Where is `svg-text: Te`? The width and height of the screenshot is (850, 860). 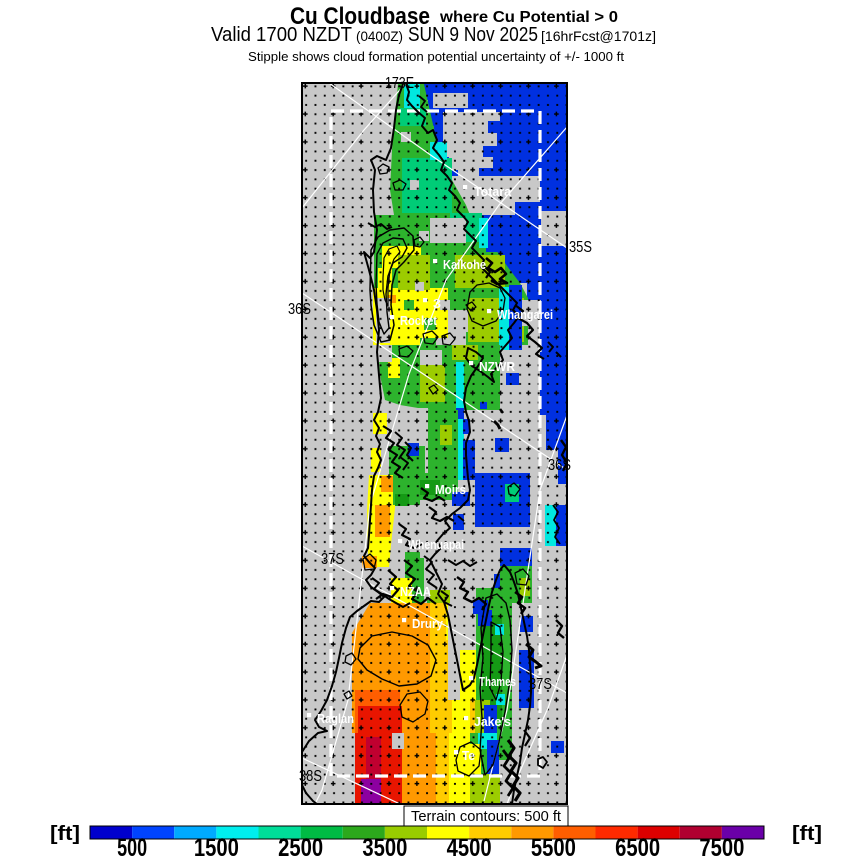
svg-text: Te is located at coordinates (468, 755).